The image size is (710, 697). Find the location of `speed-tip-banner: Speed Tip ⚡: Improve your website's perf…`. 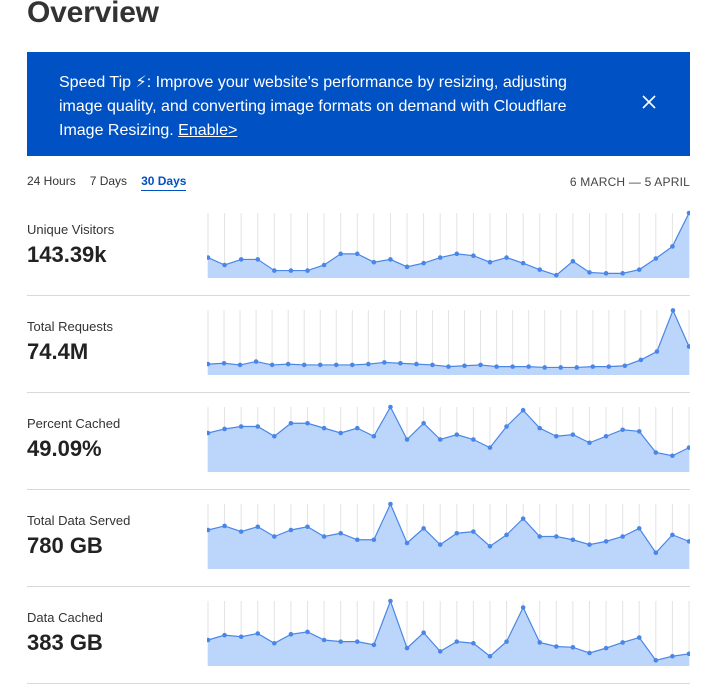

speed-tip-banner: Speed Tip ⚡: Improve your website's perf… is located at coordinates (358, 104).